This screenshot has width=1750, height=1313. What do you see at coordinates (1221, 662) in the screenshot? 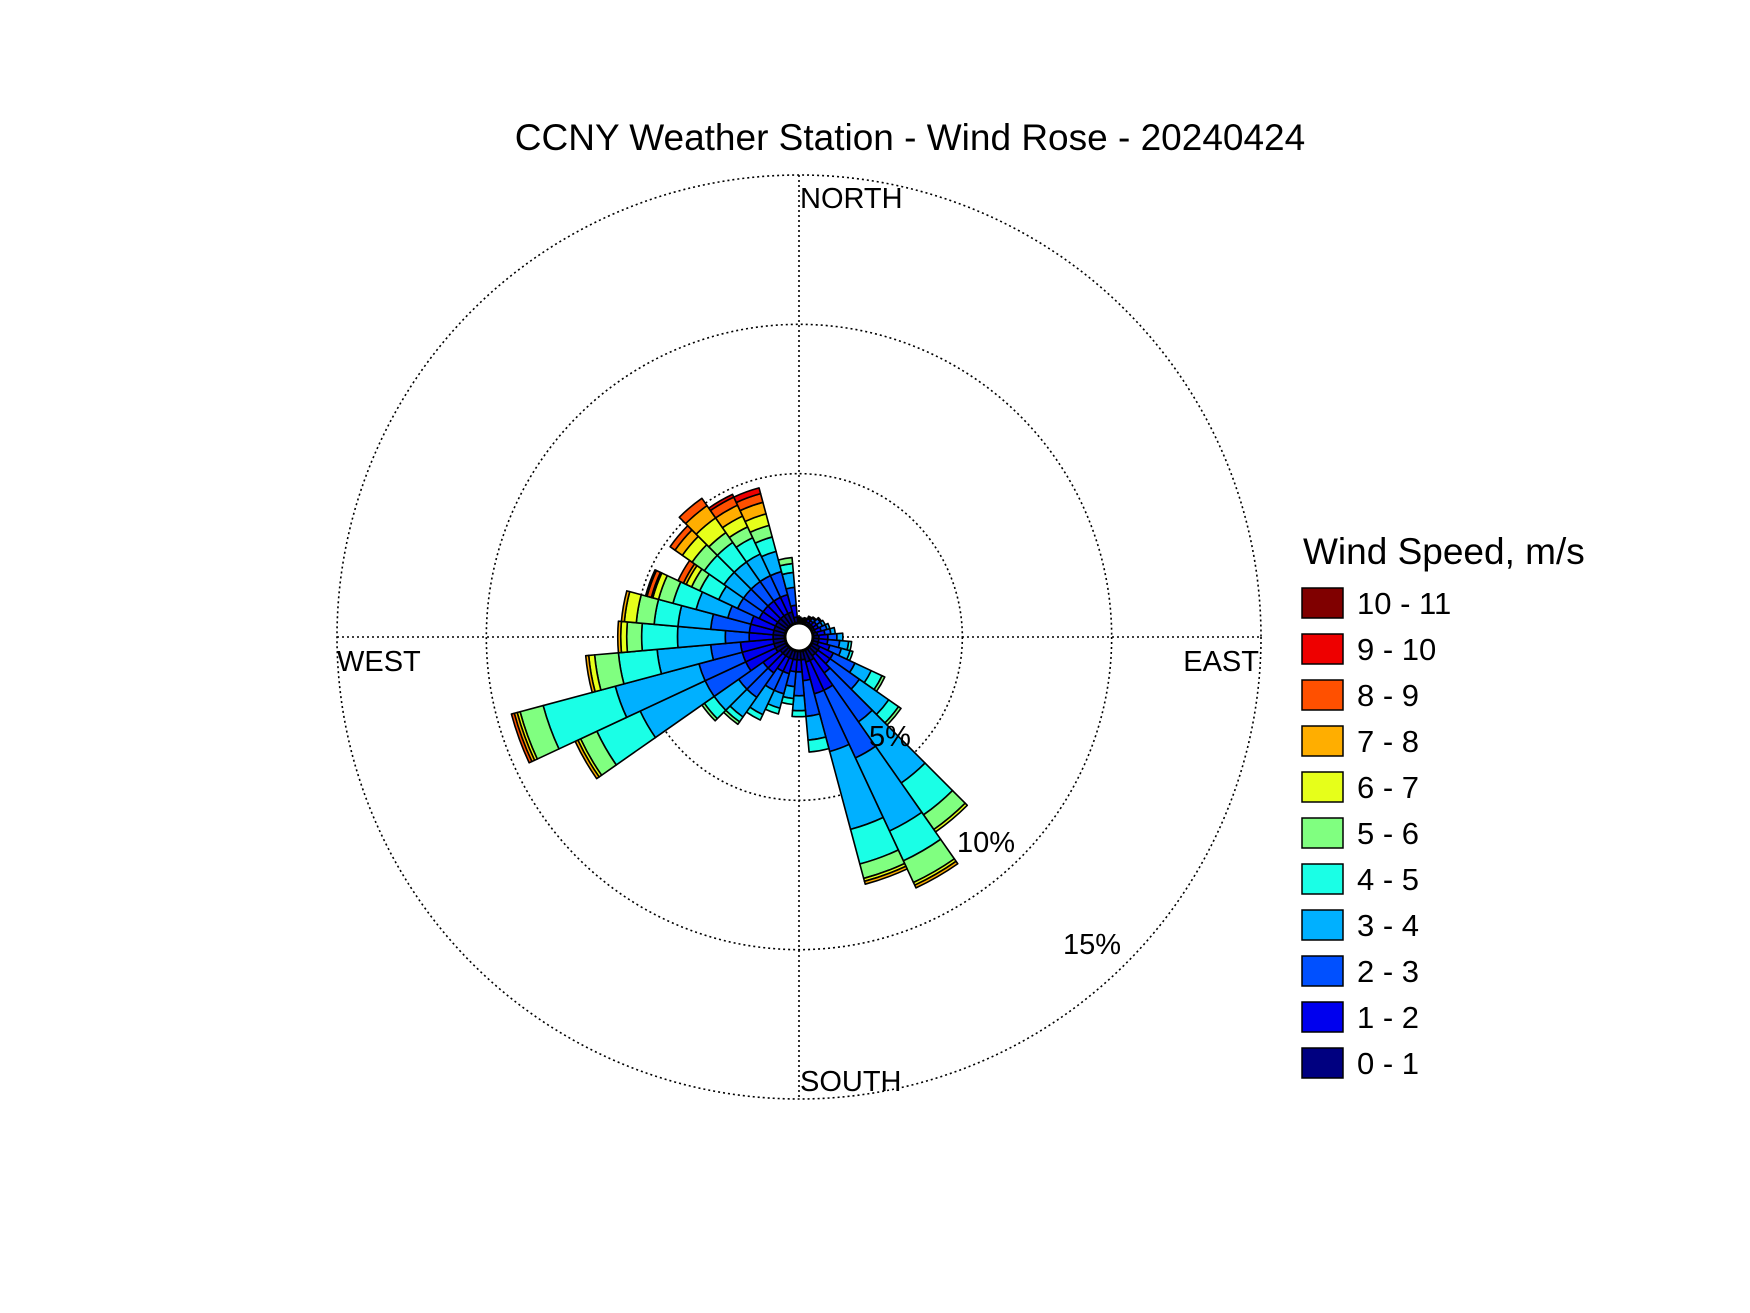
I see `direction-label-east: EAST` at bounding box center [1221, 662].